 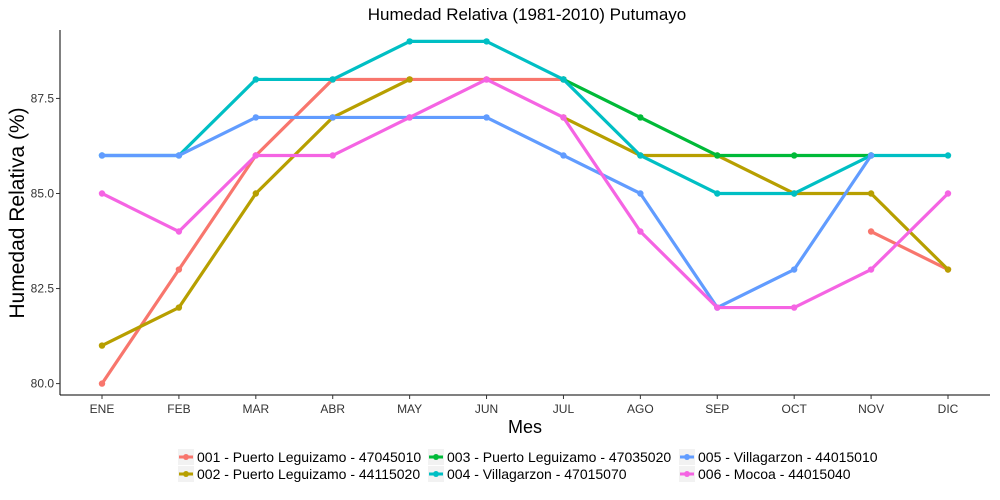 I want to click on x-tick-label: ABR, so click(x=332, y=409).